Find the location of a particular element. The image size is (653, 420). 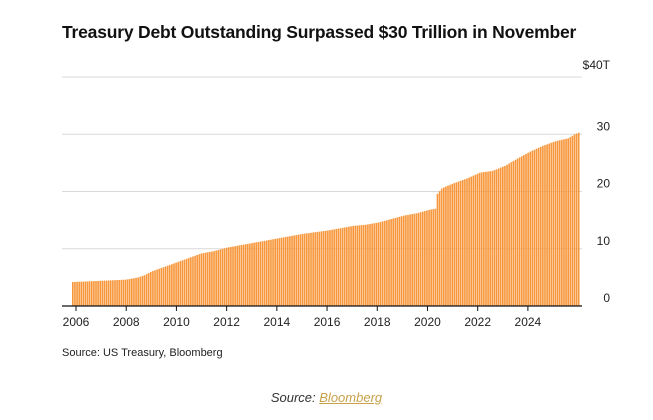

x-tick-label-2010: 2010 is located at coordinates (176, 322).